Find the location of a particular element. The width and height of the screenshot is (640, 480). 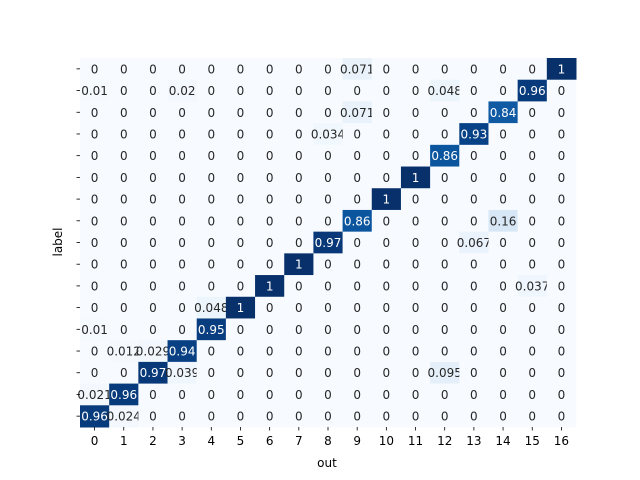

cell-value-label: 0.071 is located at coordinates (357, 113).